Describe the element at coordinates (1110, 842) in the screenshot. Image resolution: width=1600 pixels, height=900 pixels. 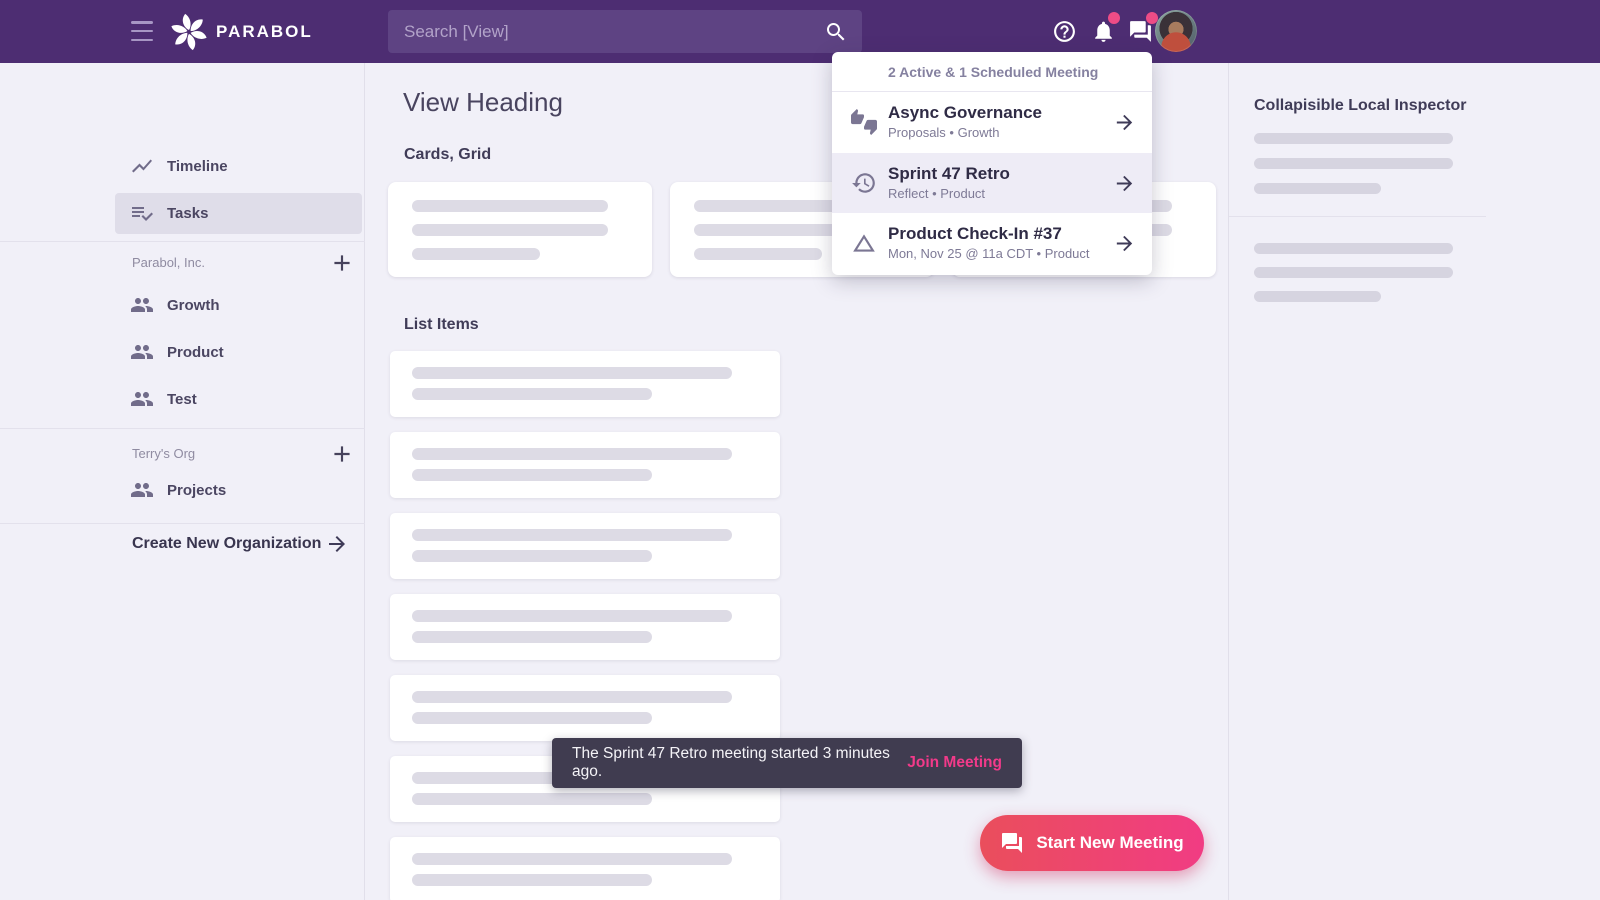
I see `fab-label: Start New Meeting` at that location.